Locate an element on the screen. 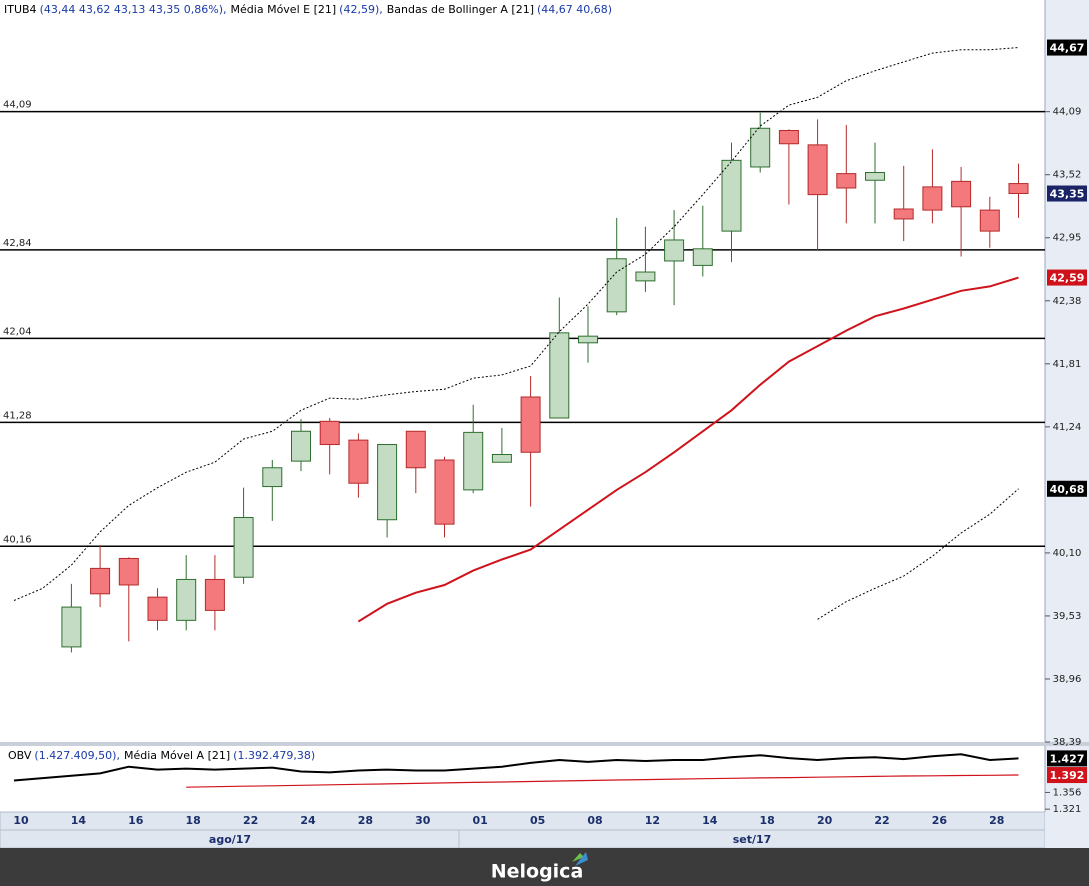 The width and height of the screenshot is (1089, 886). y-tick-label: 1.321 is located at coordinates (1067, 809).